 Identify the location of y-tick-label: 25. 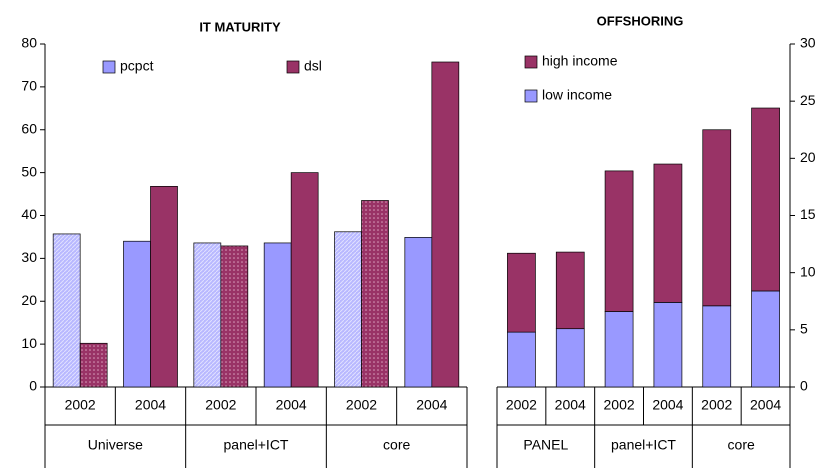
(808, 100).